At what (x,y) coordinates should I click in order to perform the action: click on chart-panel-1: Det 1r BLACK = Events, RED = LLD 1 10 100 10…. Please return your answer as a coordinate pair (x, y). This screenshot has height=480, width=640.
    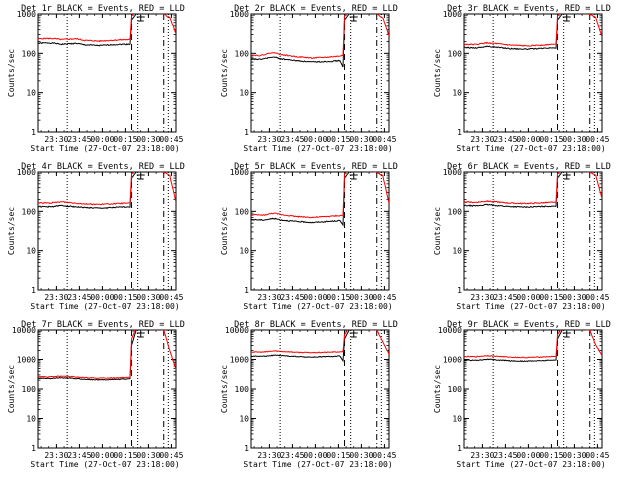
    Looking at the image, I should click on (96, 78).